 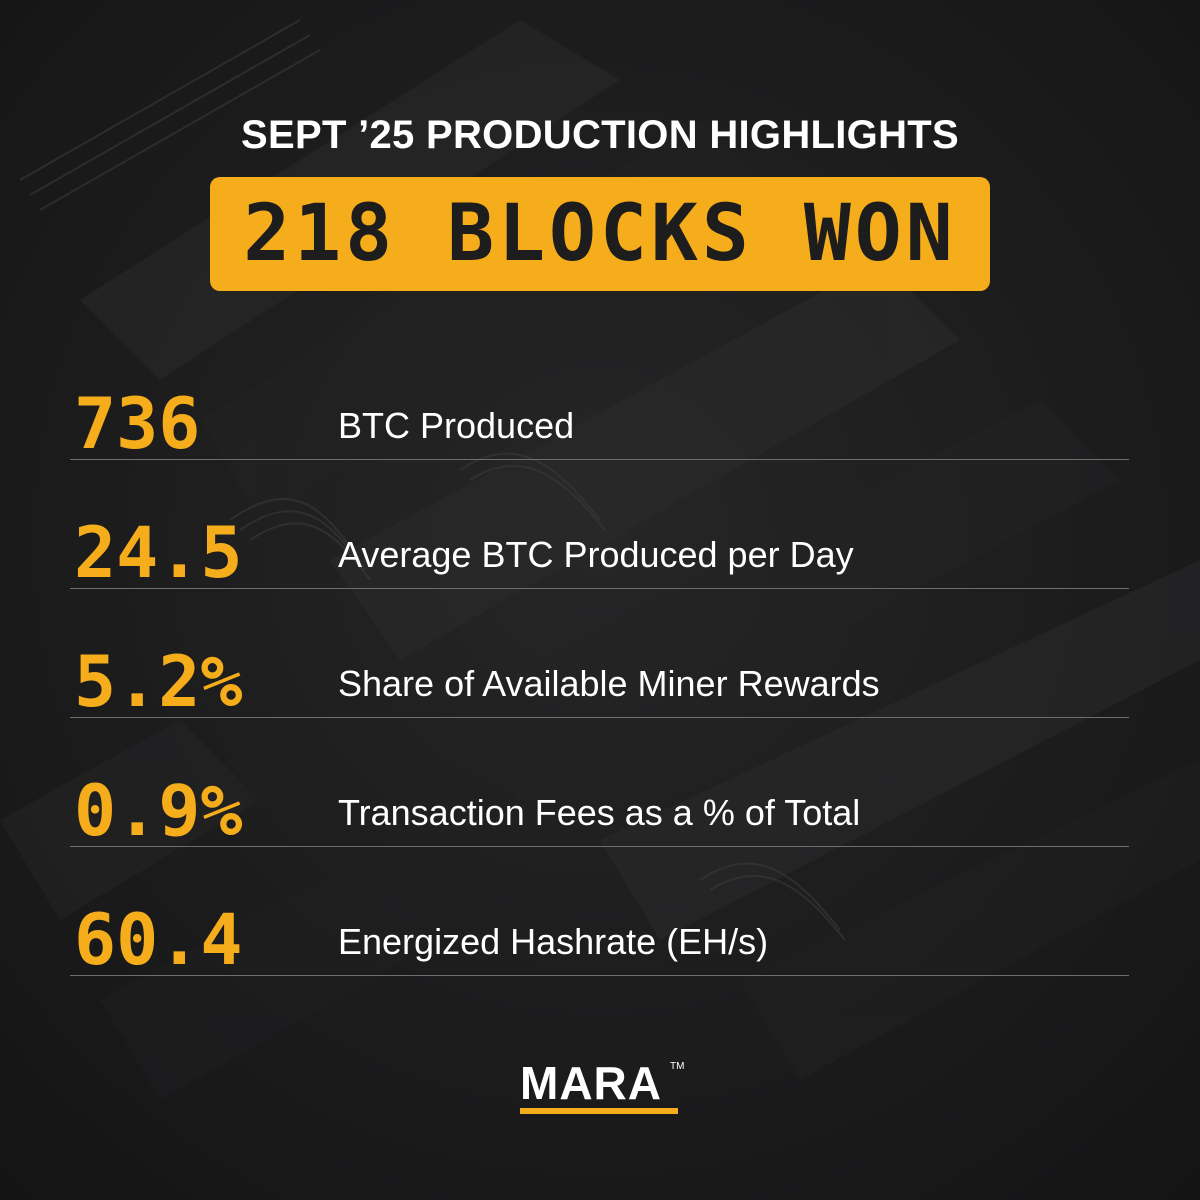 I want to click on page-title: SEPT ’25 PRODUCTION HIGHLIGHTS, so click(x=600, y=135).